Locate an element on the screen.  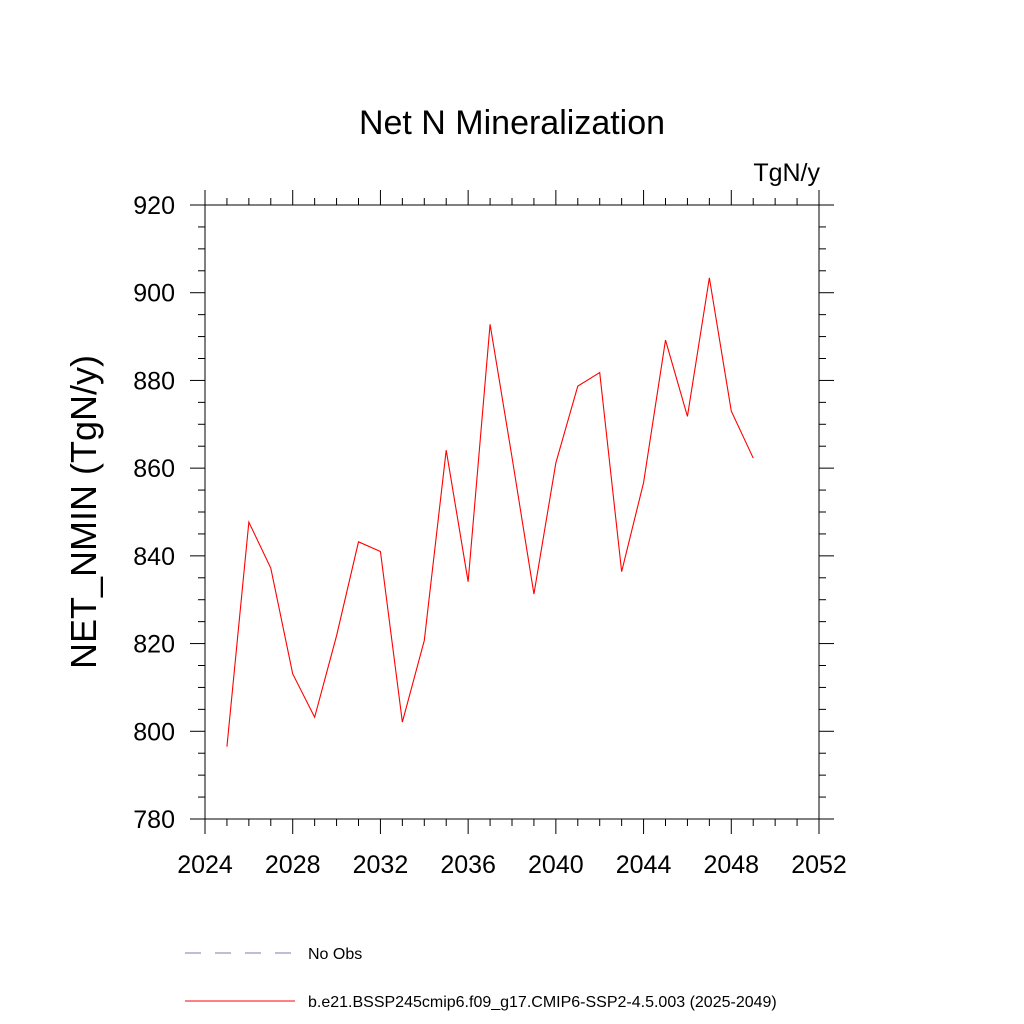
legend-label-no-obs: No Obs is located at coordinates (335, 954).